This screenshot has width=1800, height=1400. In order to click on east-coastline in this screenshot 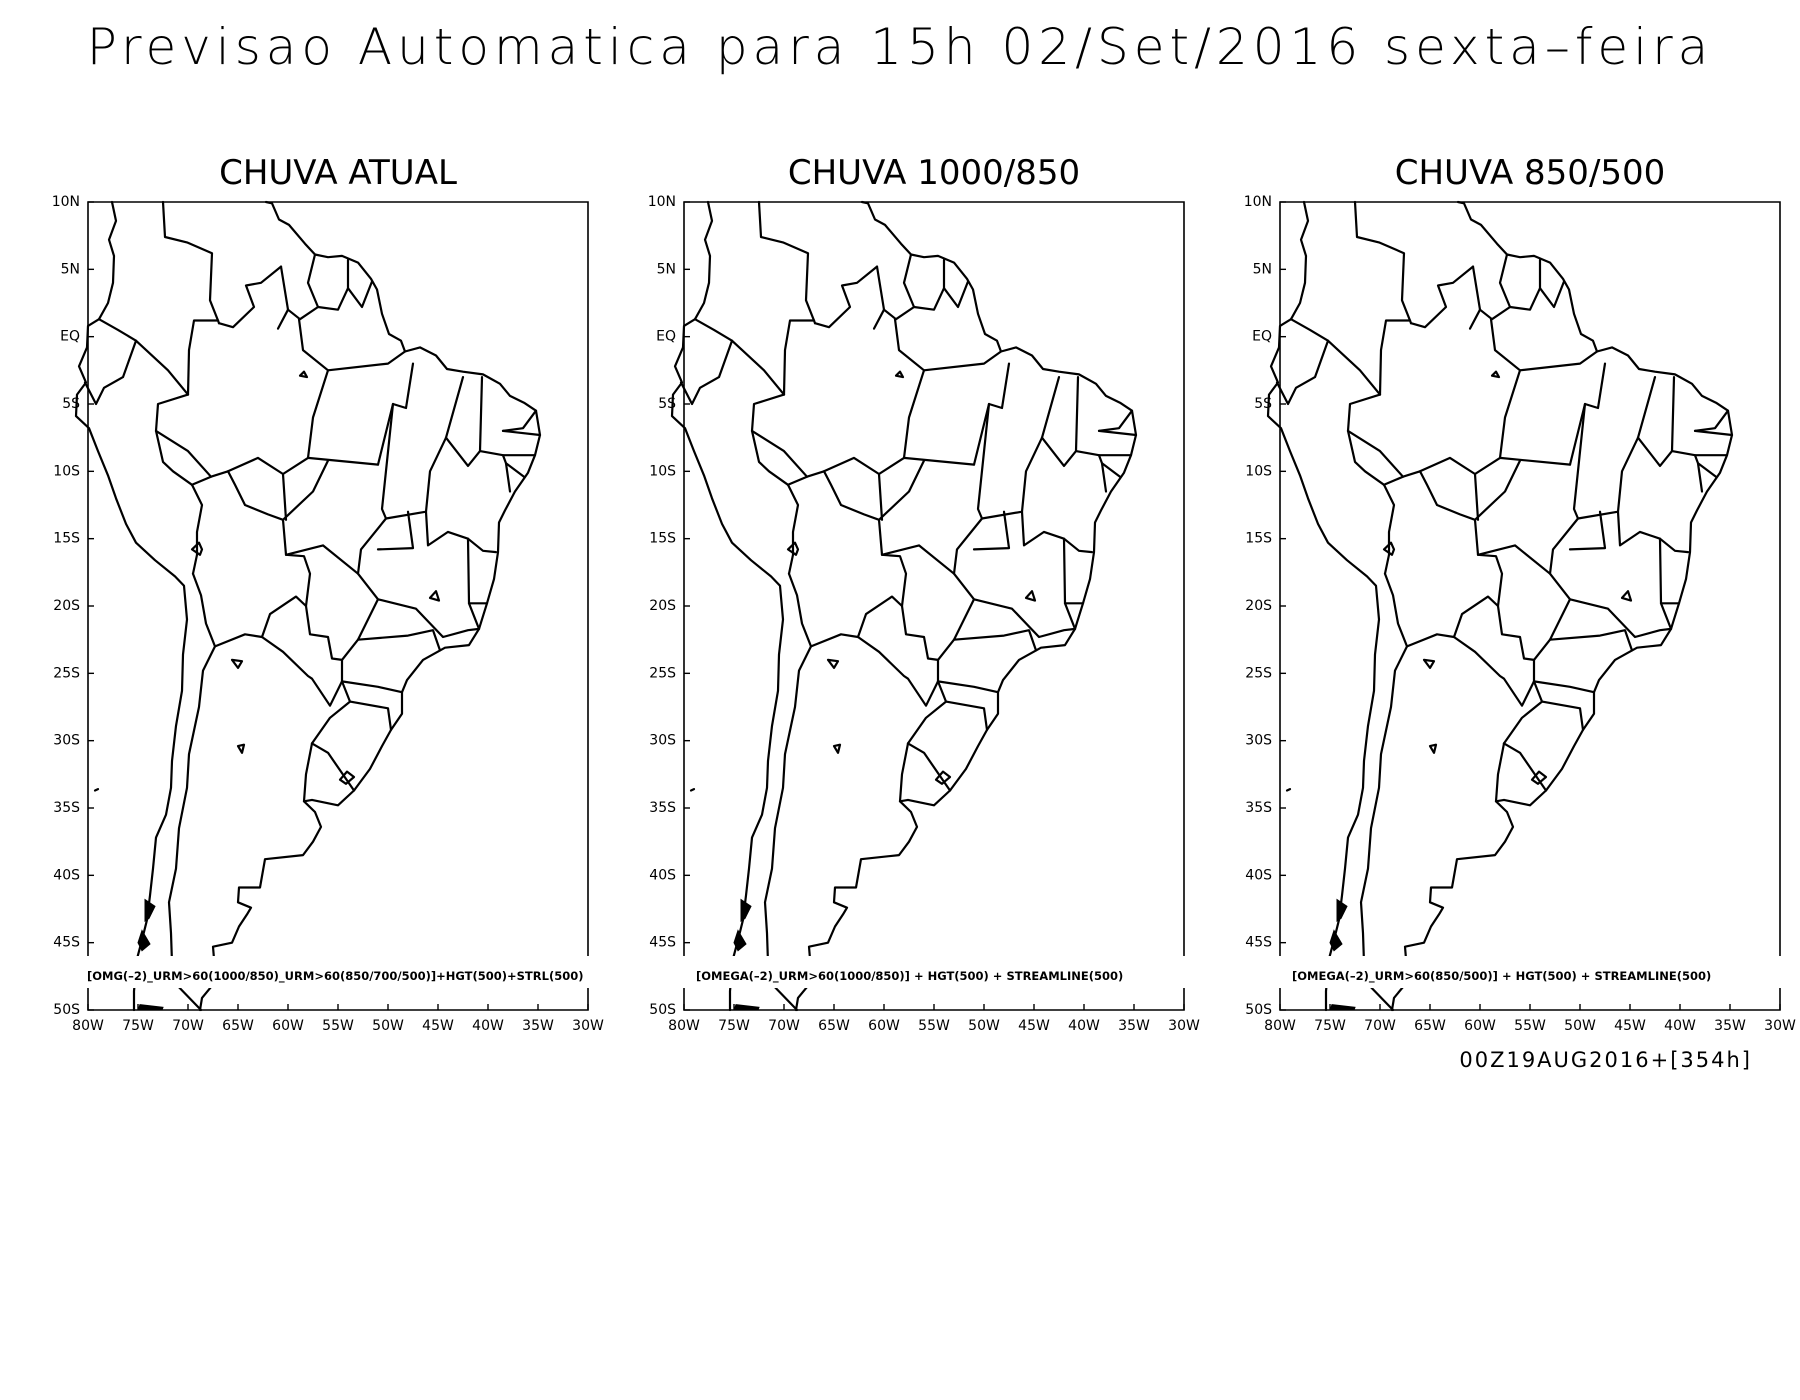, I will do `click(1562, 606)`.